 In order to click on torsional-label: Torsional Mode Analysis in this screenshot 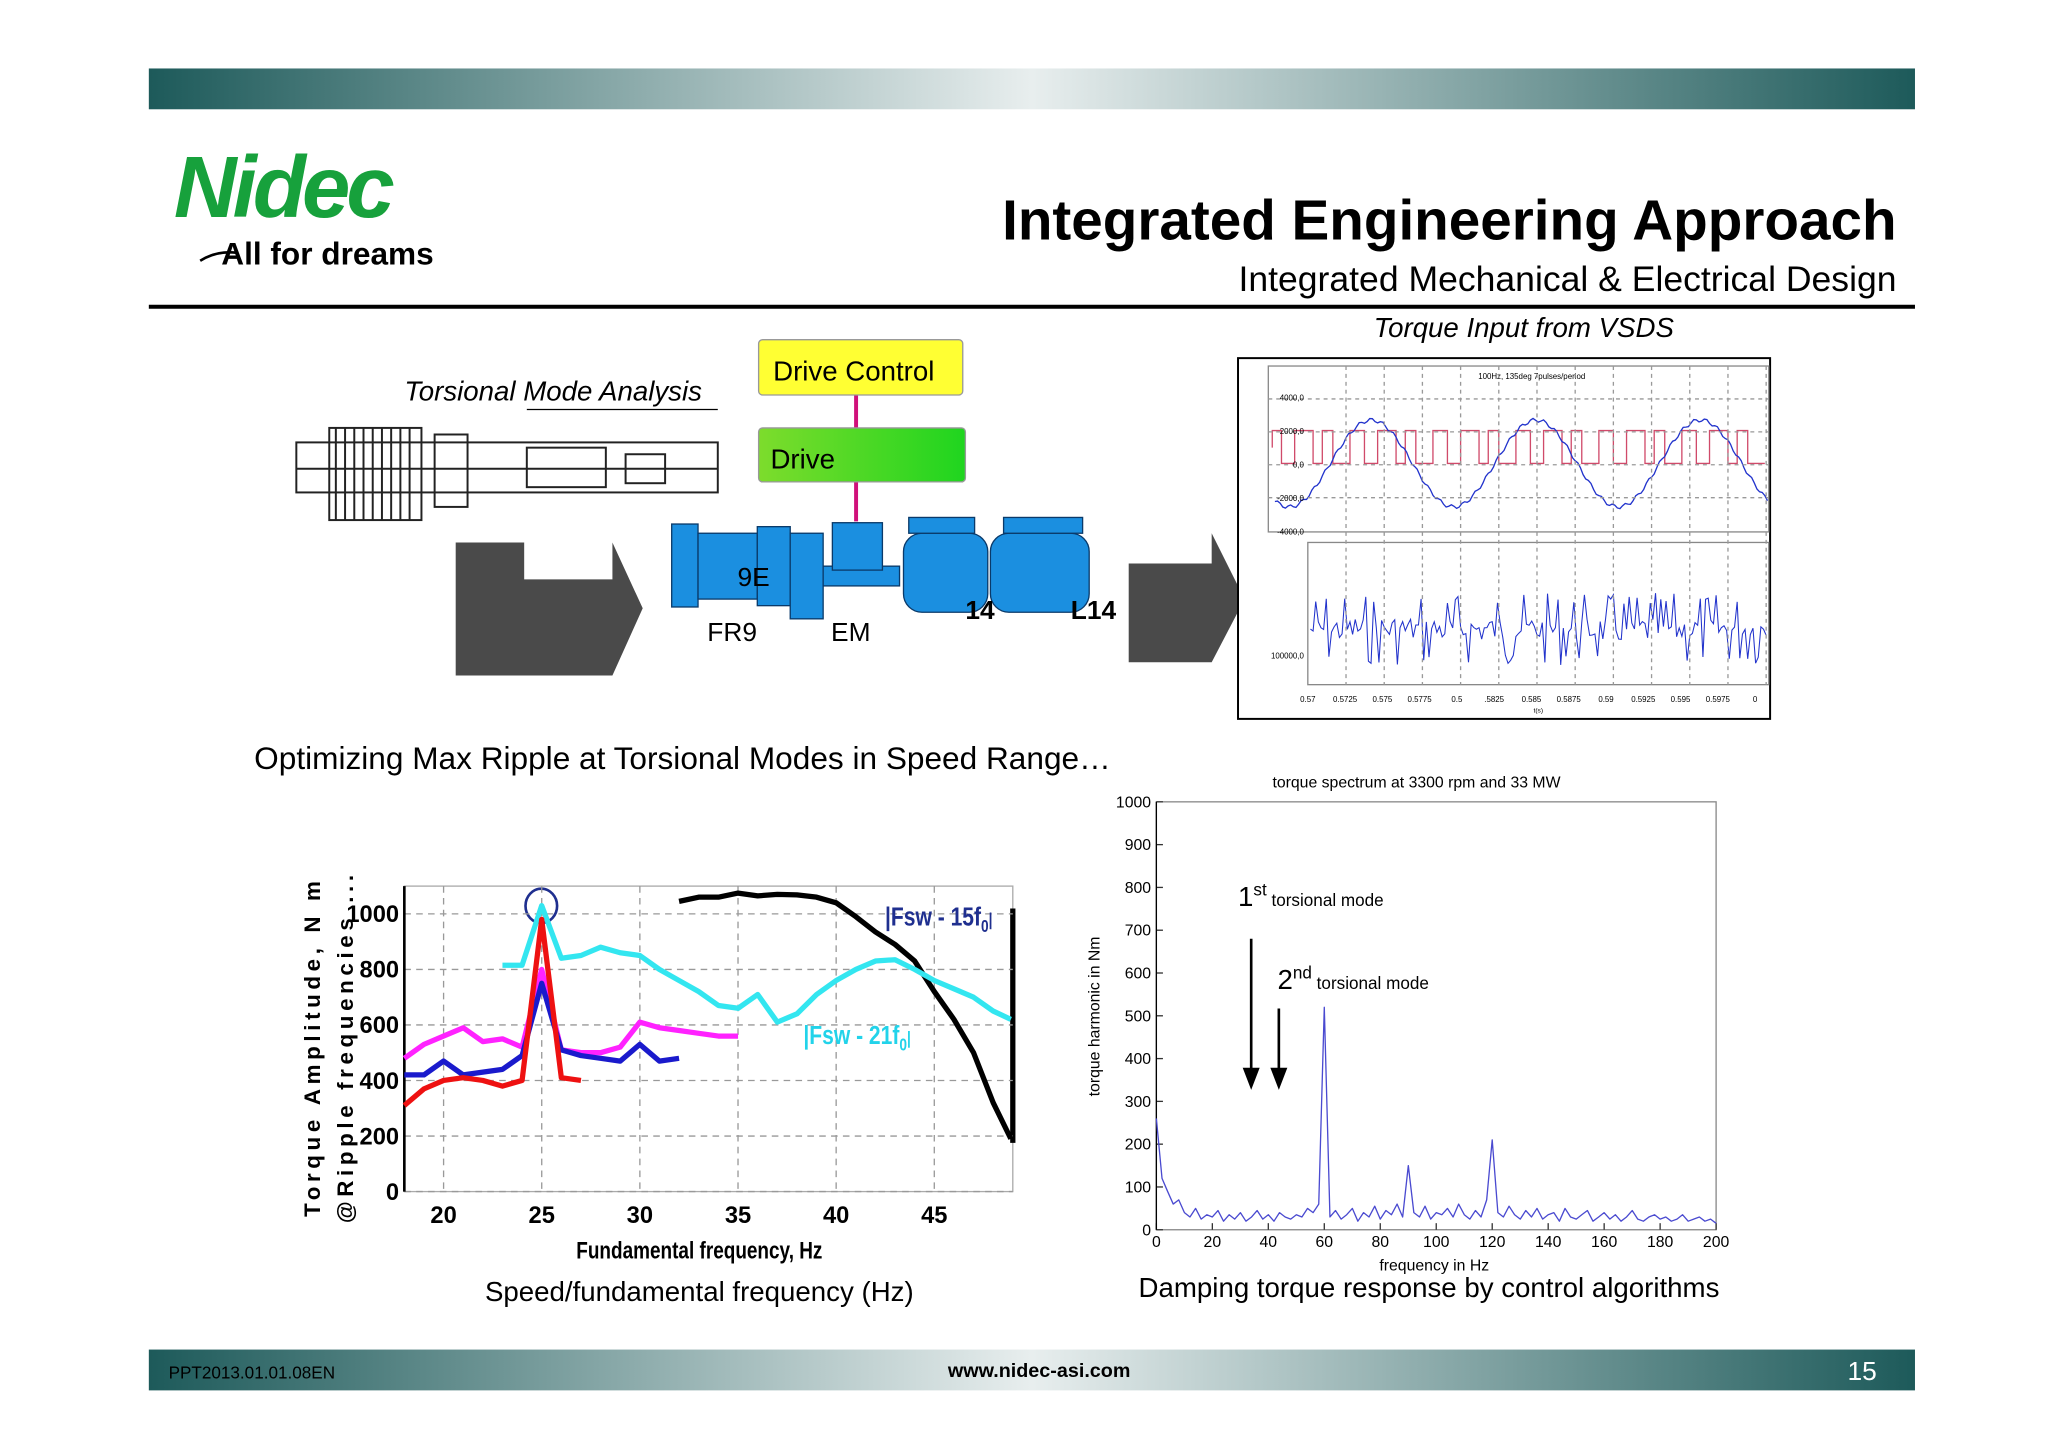, I will do `click(553, 390)`.